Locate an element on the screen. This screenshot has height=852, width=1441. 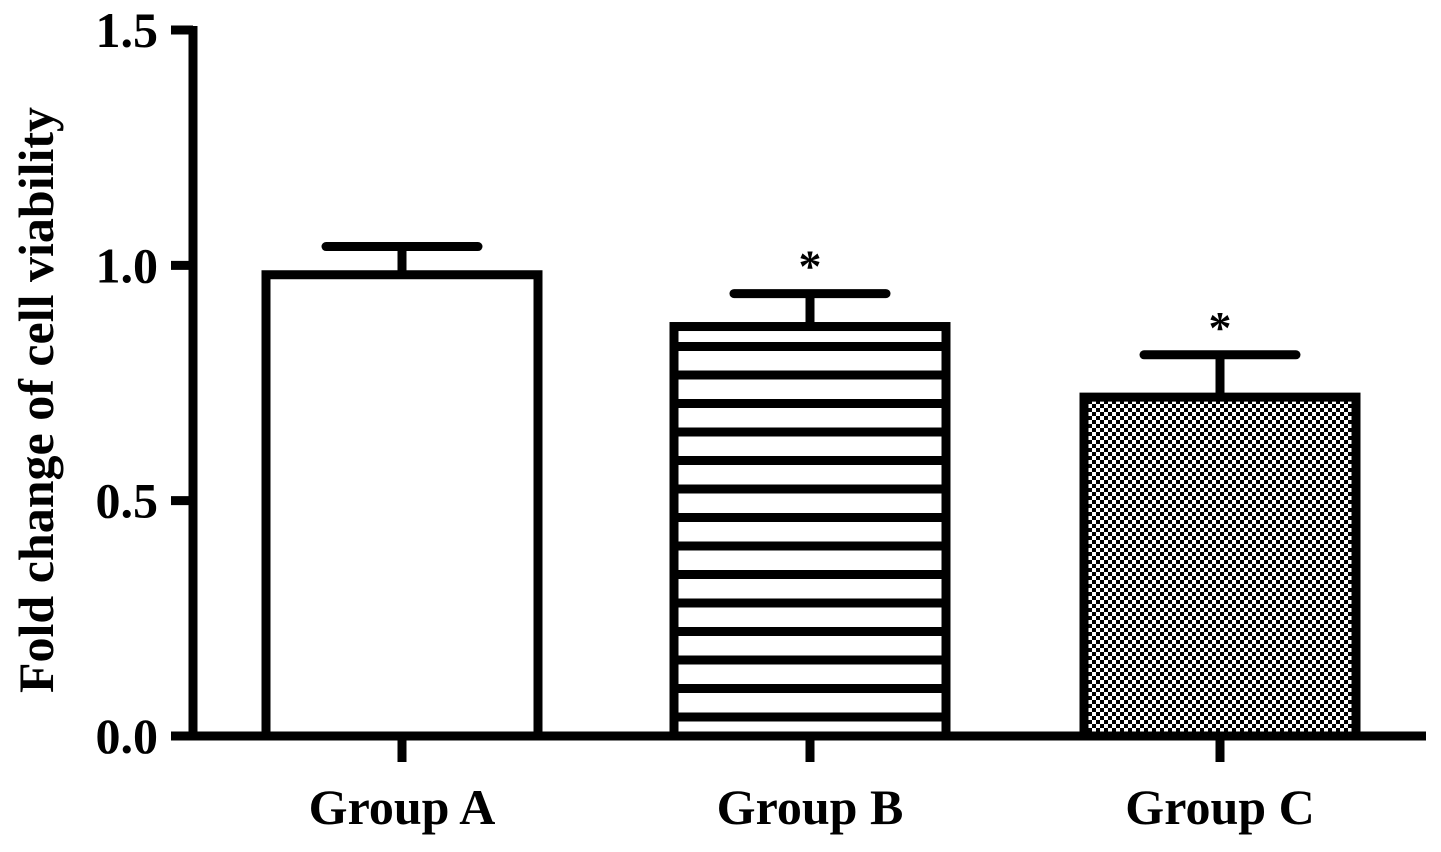
y-tick-label: 0.5 is located at coordinates (127, 501).